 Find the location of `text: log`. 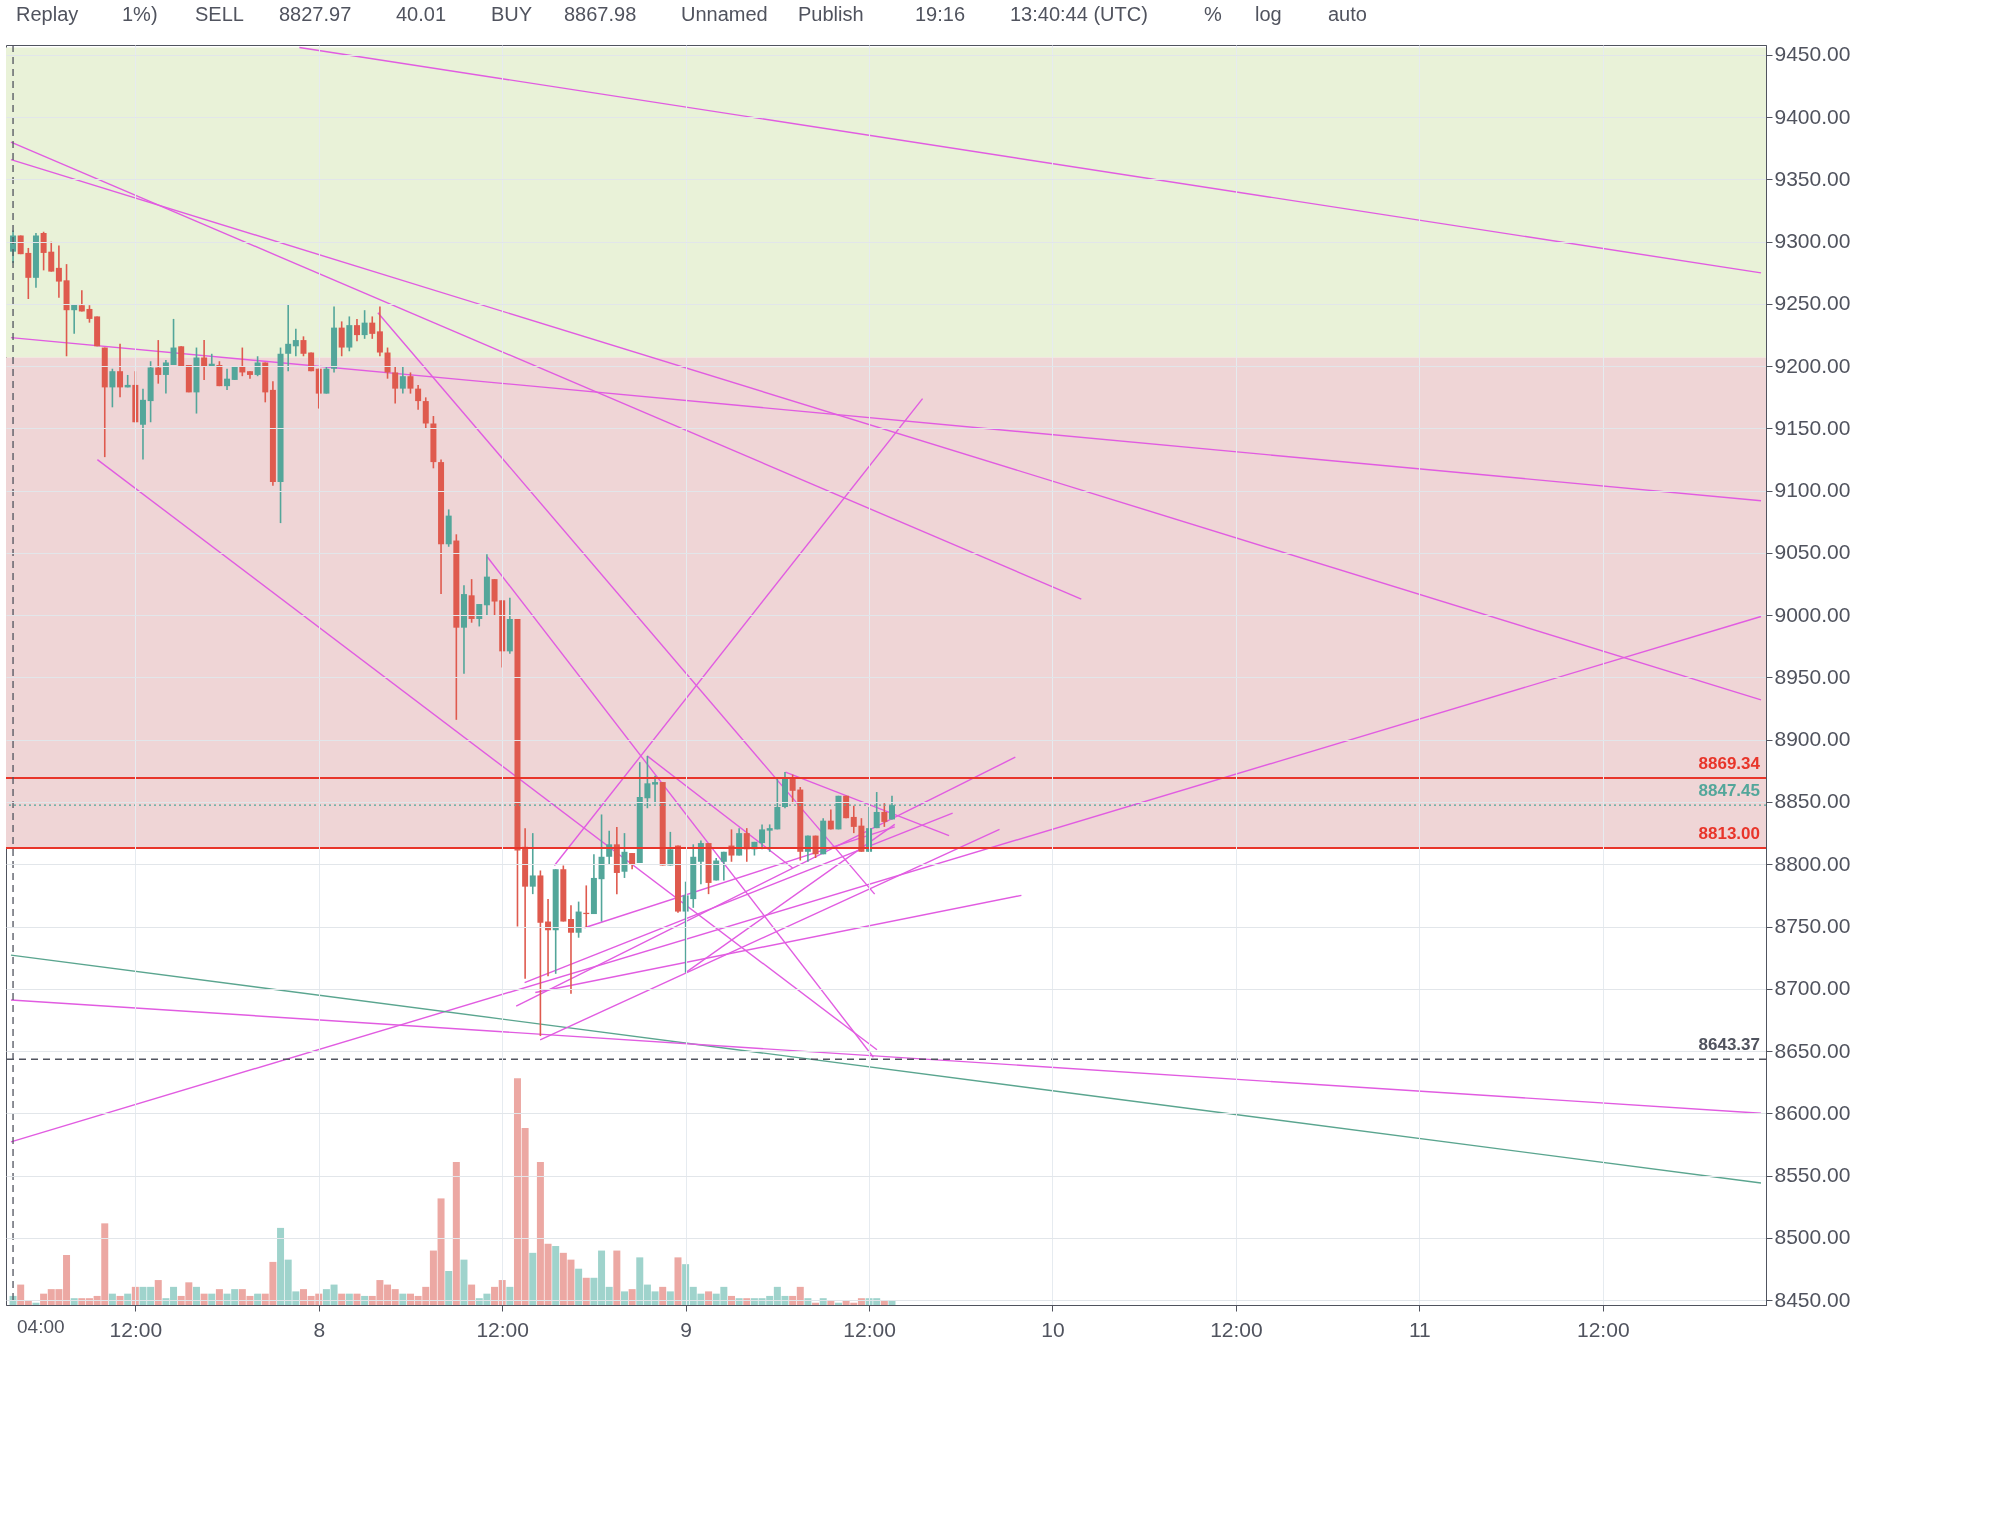

text: log is located at coordinates (1268, 14).